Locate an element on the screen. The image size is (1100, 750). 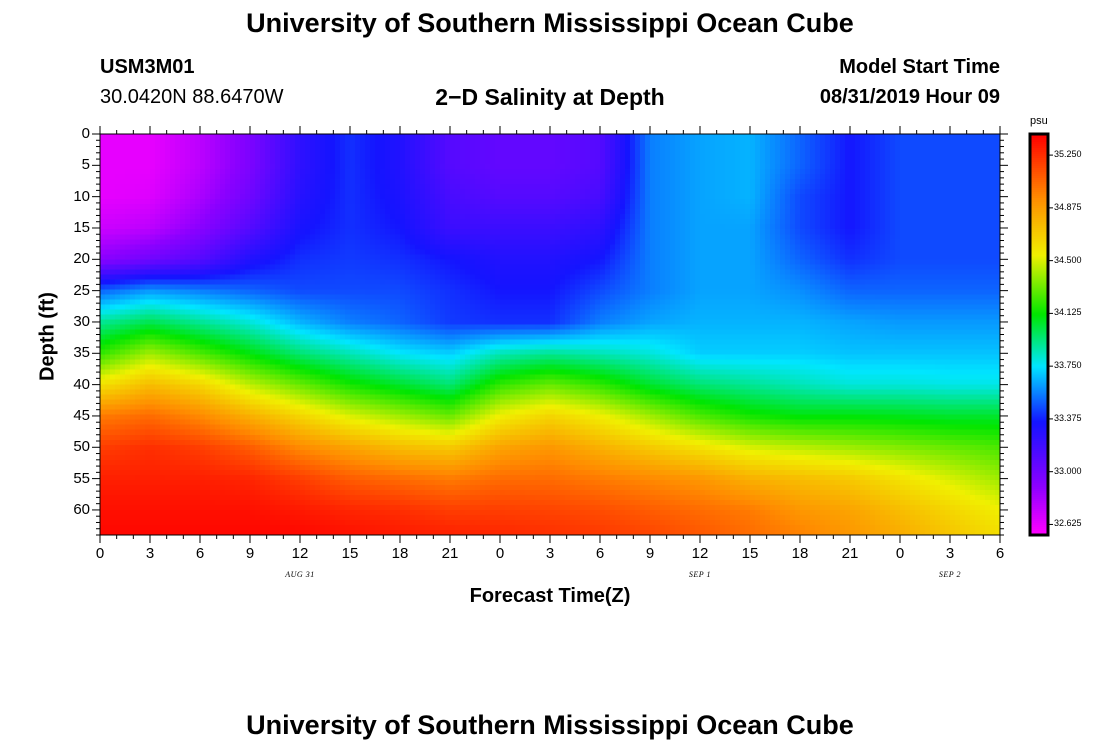
colorbar-tick-label: 34.500 is located at coordinates (1068, 259).